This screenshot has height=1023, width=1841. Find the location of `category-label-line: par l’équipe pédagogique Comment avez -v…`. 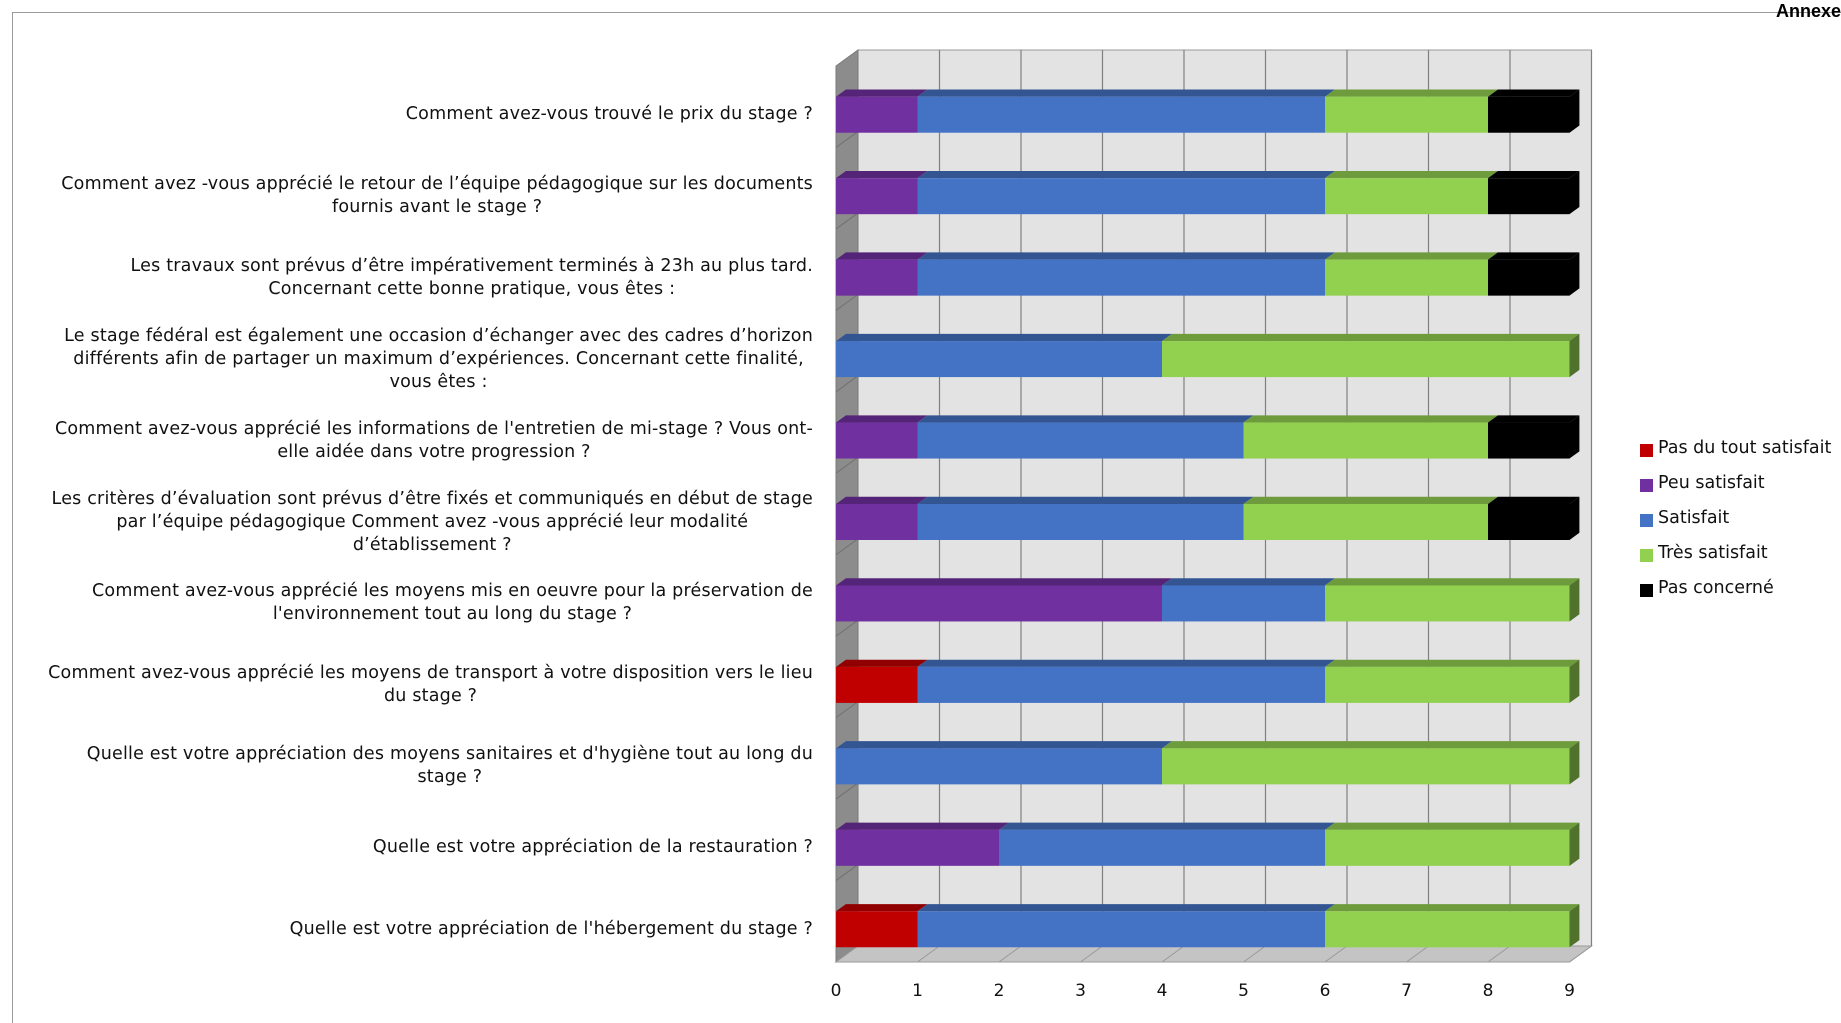

category-label-line: par l’équipe pédagogique Comment avez -v… is located at coordinates (432, 521).